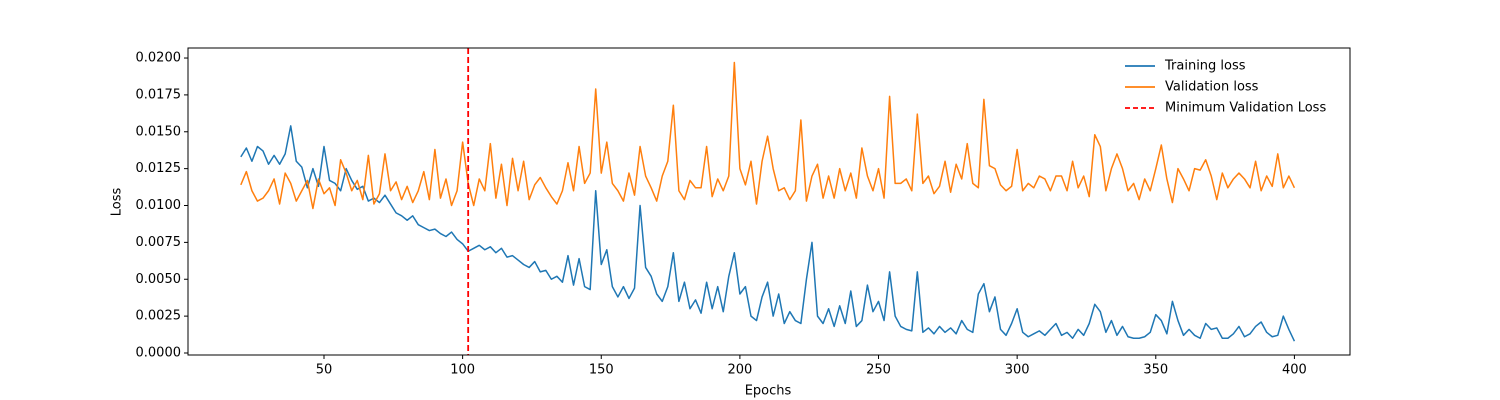  What do you see at coordinates (462, 370) in the screenshot?
I see `x-tick-label: 100` at bounding box center [462, 370].